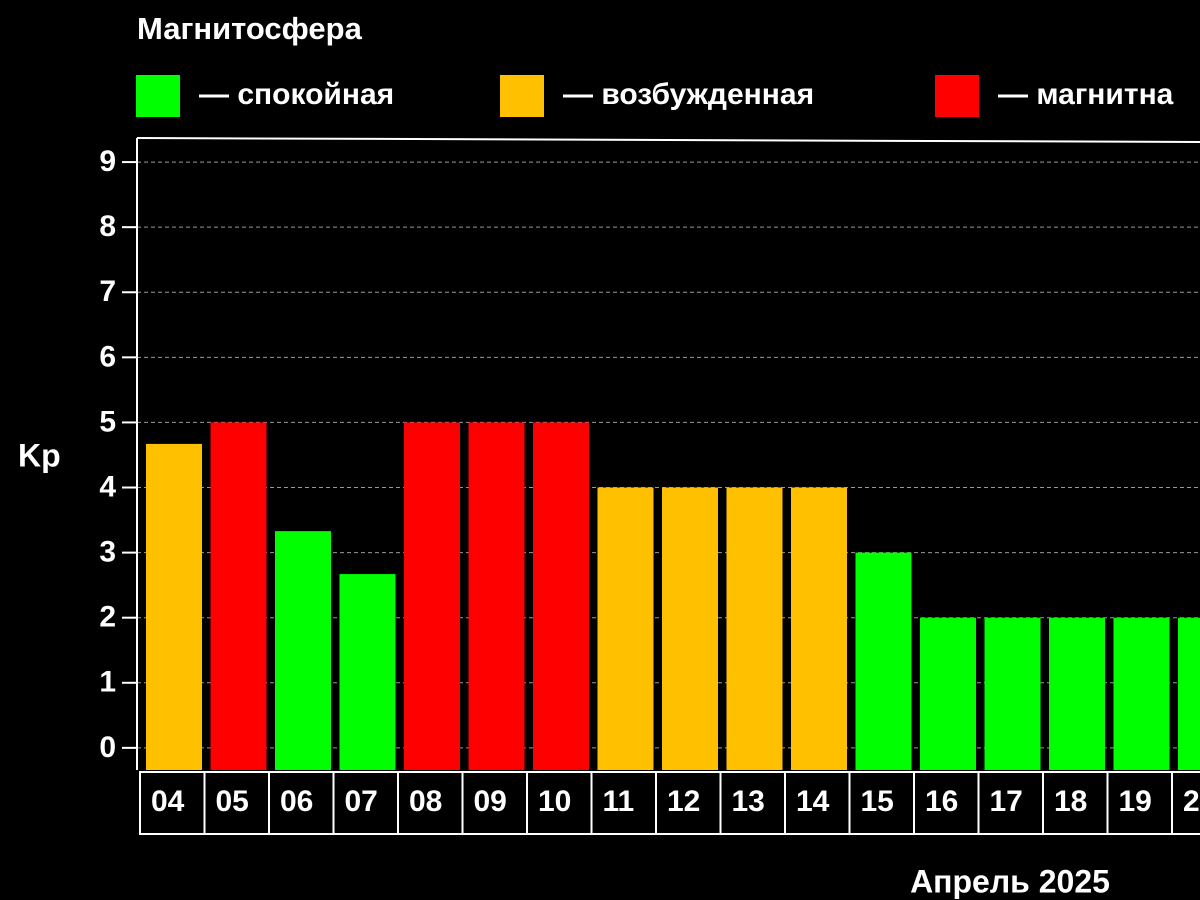 This screenshot has height=900, width=1200. Describe the element at coordinates (107, 291) in the screenshot. I see `y-tick-label: 7` at that location.